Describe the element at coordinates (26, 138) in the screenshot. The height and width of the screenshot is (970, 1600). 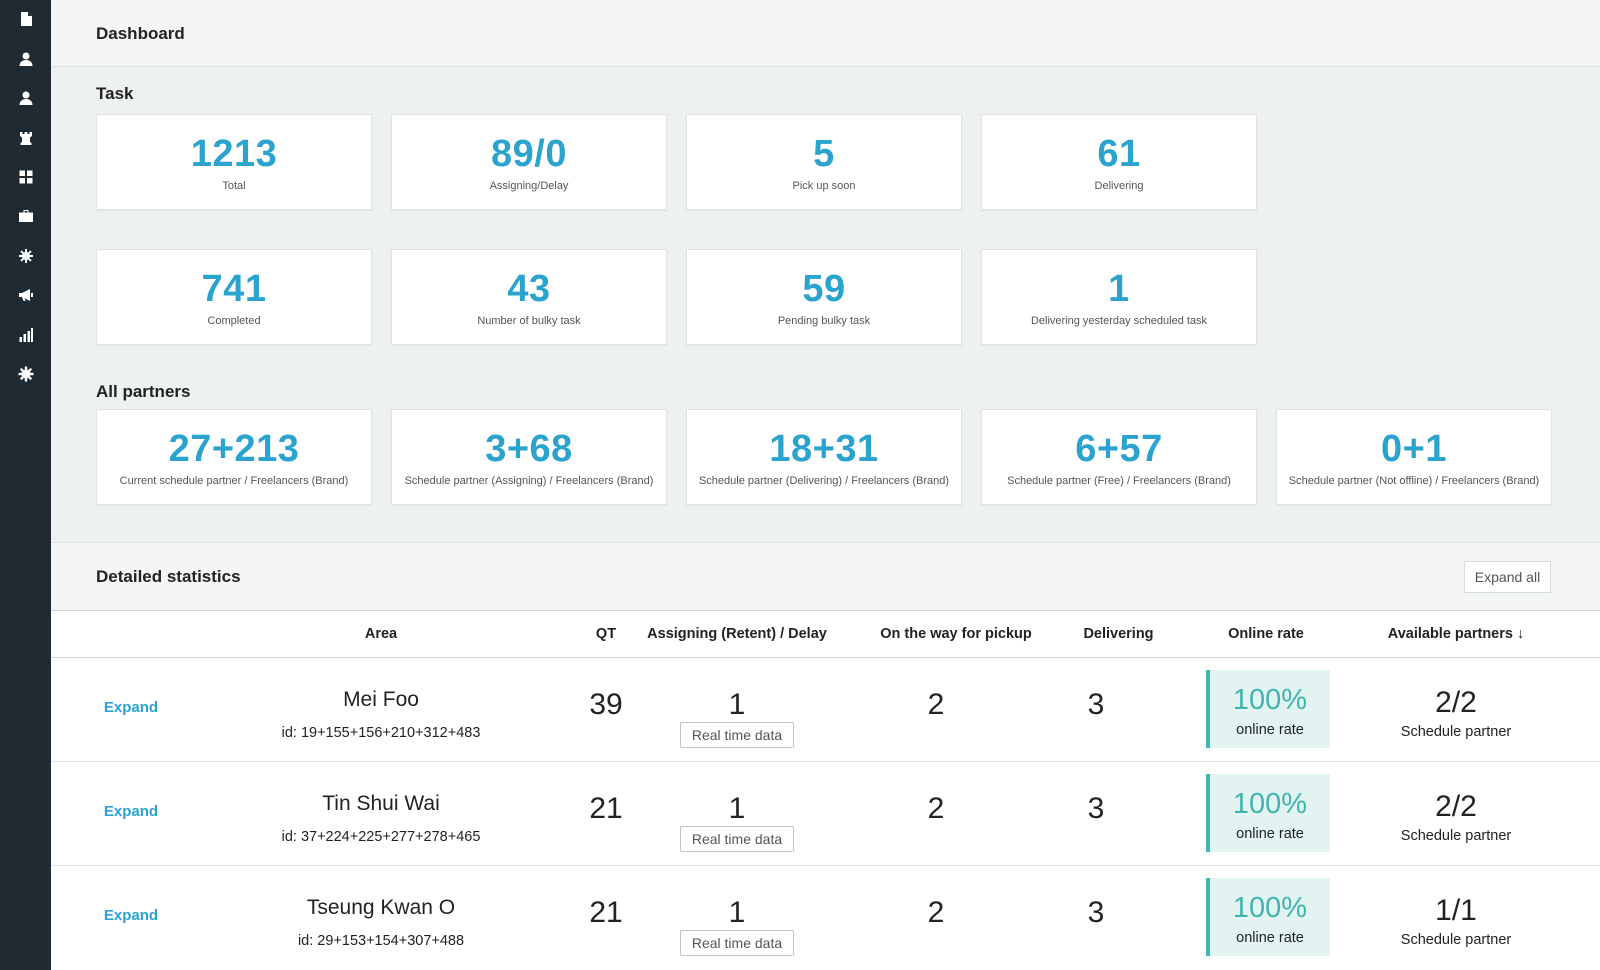
I see `chess-rook-icon` at that location.